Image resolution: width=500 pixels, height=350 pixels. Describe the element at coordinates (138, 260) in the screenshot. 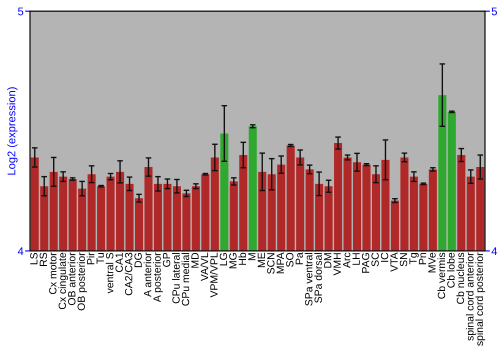

I see `x-tick-label: DG` at that location.